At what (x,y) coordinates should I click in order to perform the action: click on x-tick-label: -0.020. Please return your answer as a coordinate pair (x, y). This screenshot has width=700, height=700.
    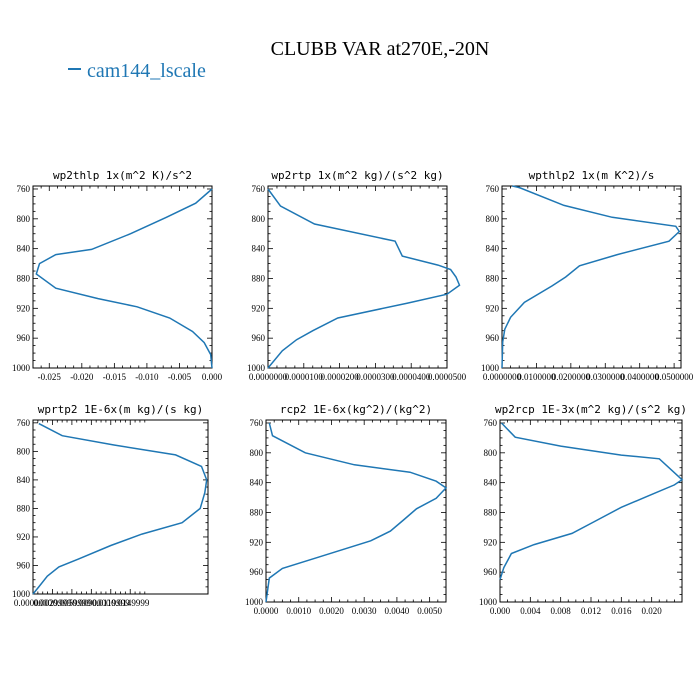
    Looking at the image, I should click on (82, 377).